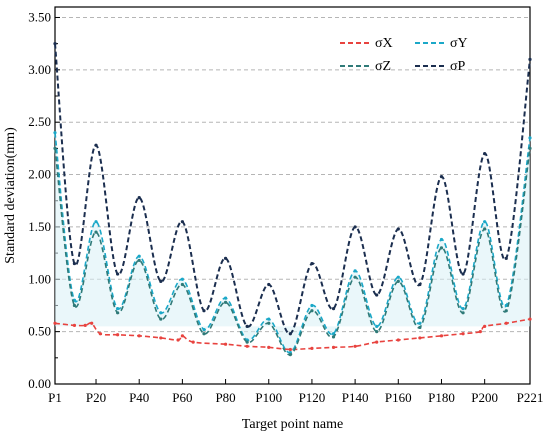 The height and width of the screenshot is (435, 550). Describe the element at coordinates (384, 43) in the screenshot. I see `legend-label: σX` at that location.